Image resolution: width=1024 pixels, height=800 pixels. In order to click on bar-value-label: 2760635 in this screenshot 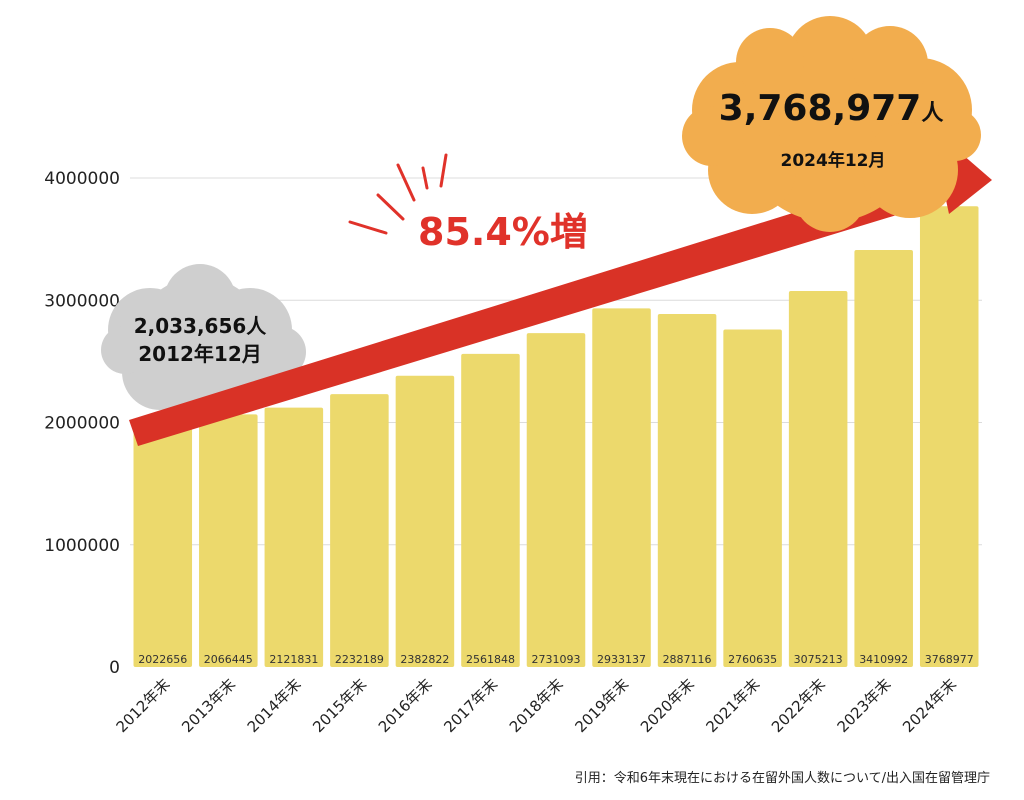, I will do `click(752, 659)`.